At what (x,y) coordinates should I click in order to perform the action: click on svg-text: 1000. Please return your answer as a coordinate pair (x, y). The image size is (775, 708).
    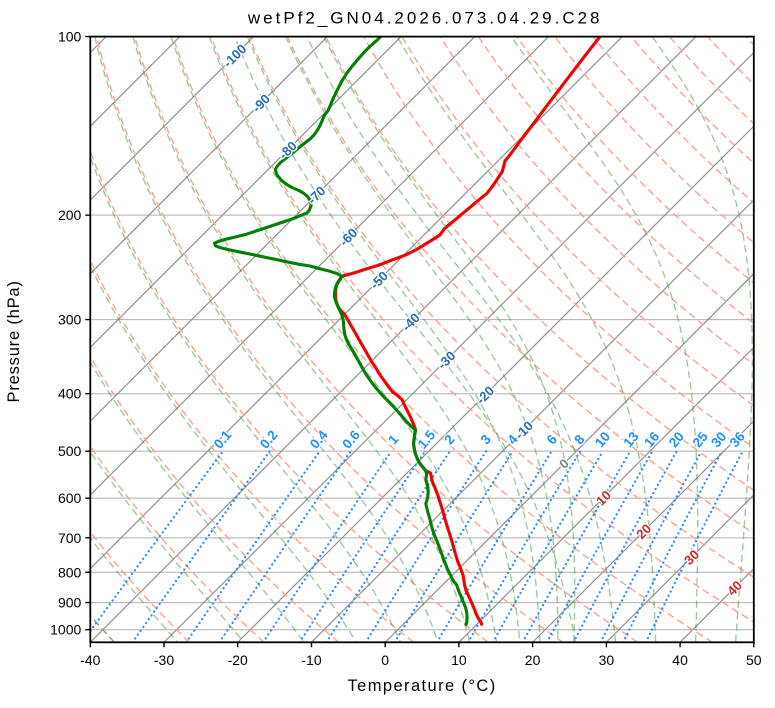
    Looking at the image, I should click on (65, 630).